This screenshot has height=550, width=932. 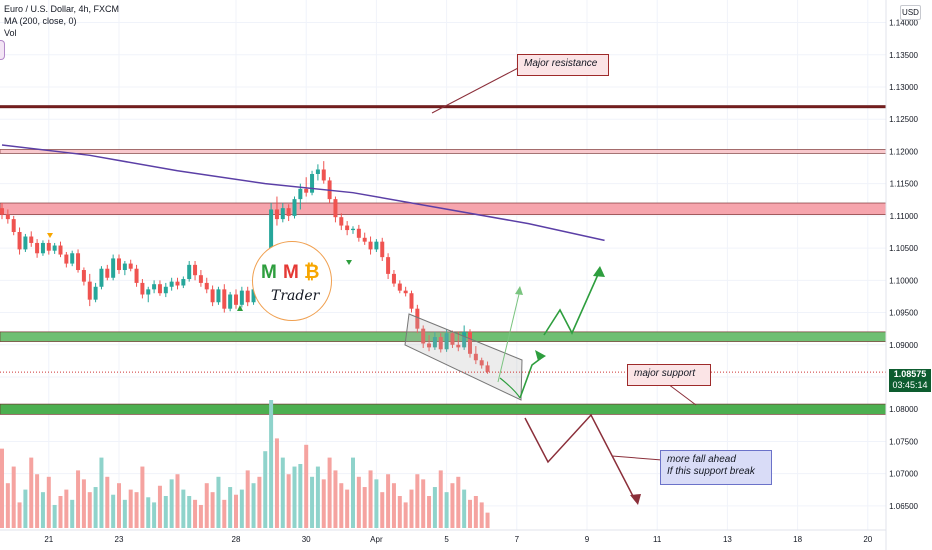 What do you see at coordinates (910, 374) in the screenshot?
I see `last-price-value: 1.08575` at bounding box center [910, 374].